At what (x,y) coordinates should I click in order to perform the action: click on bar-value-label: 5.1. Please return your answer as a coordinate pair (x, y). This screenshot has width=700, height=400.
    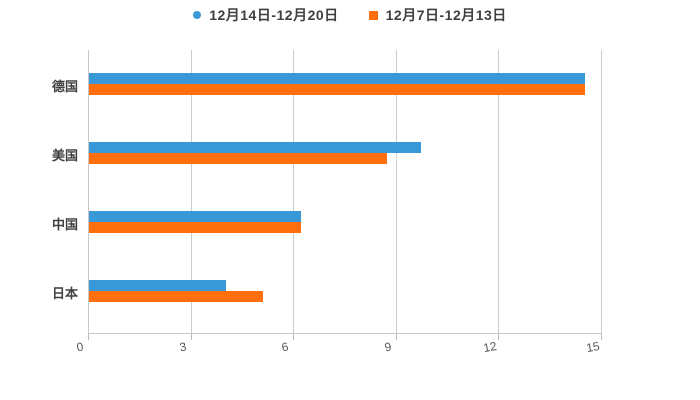
    Looking at the image, I should click on (275, 296).